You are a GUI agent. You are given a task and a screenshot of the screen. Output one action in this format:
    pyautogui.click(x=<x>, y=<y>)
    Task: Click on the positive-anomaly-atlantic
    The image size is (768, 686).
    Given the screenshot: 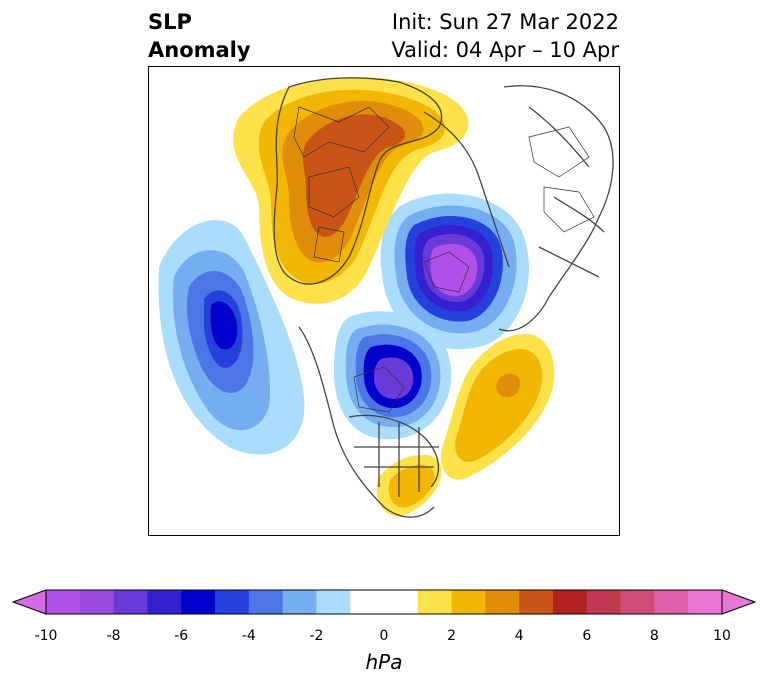 What is the action you would take?
    pyautogui.click(x=497, y=406)
    